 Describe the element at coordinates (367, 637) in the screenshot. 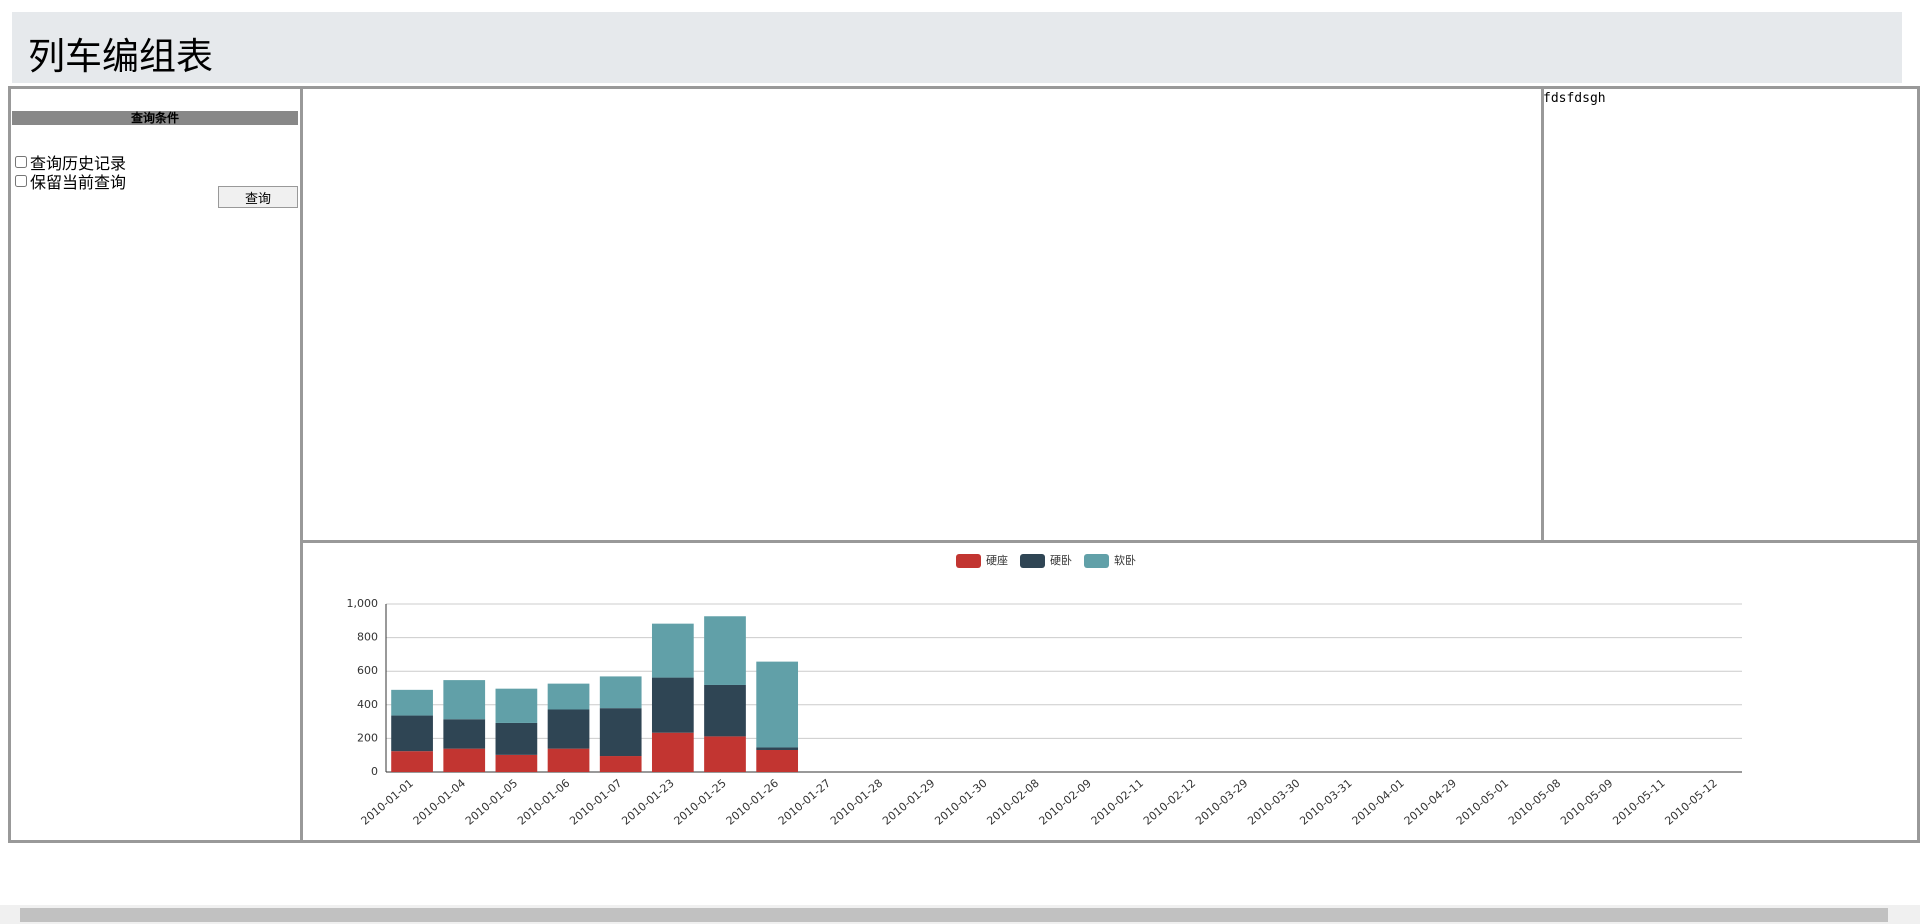

I see `y-tick-label: 800` at that location.